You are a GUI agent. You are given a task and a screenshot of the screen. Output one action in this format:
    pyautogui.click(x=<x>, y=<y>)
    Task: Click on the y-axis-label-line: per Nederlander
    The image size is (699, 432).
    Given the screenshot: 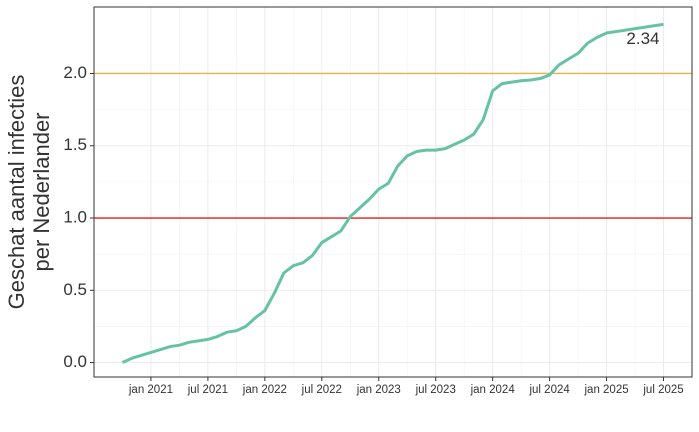 What is the action you would take?
    pyautogui.click(x=41, y=192)
    